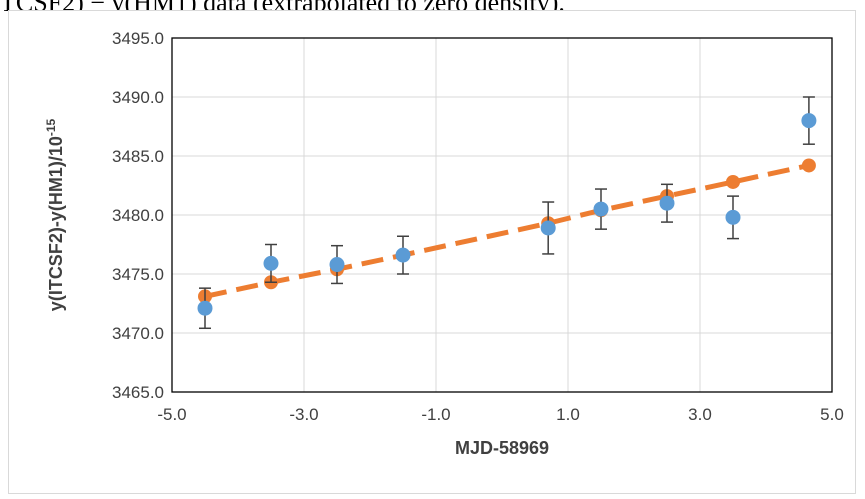 Image resolution: width=865 pixels, height=499 pixels. I want to click on y-axis-title-main: y(ITCSF2)-y(HM1)/10, so click(56, 223).